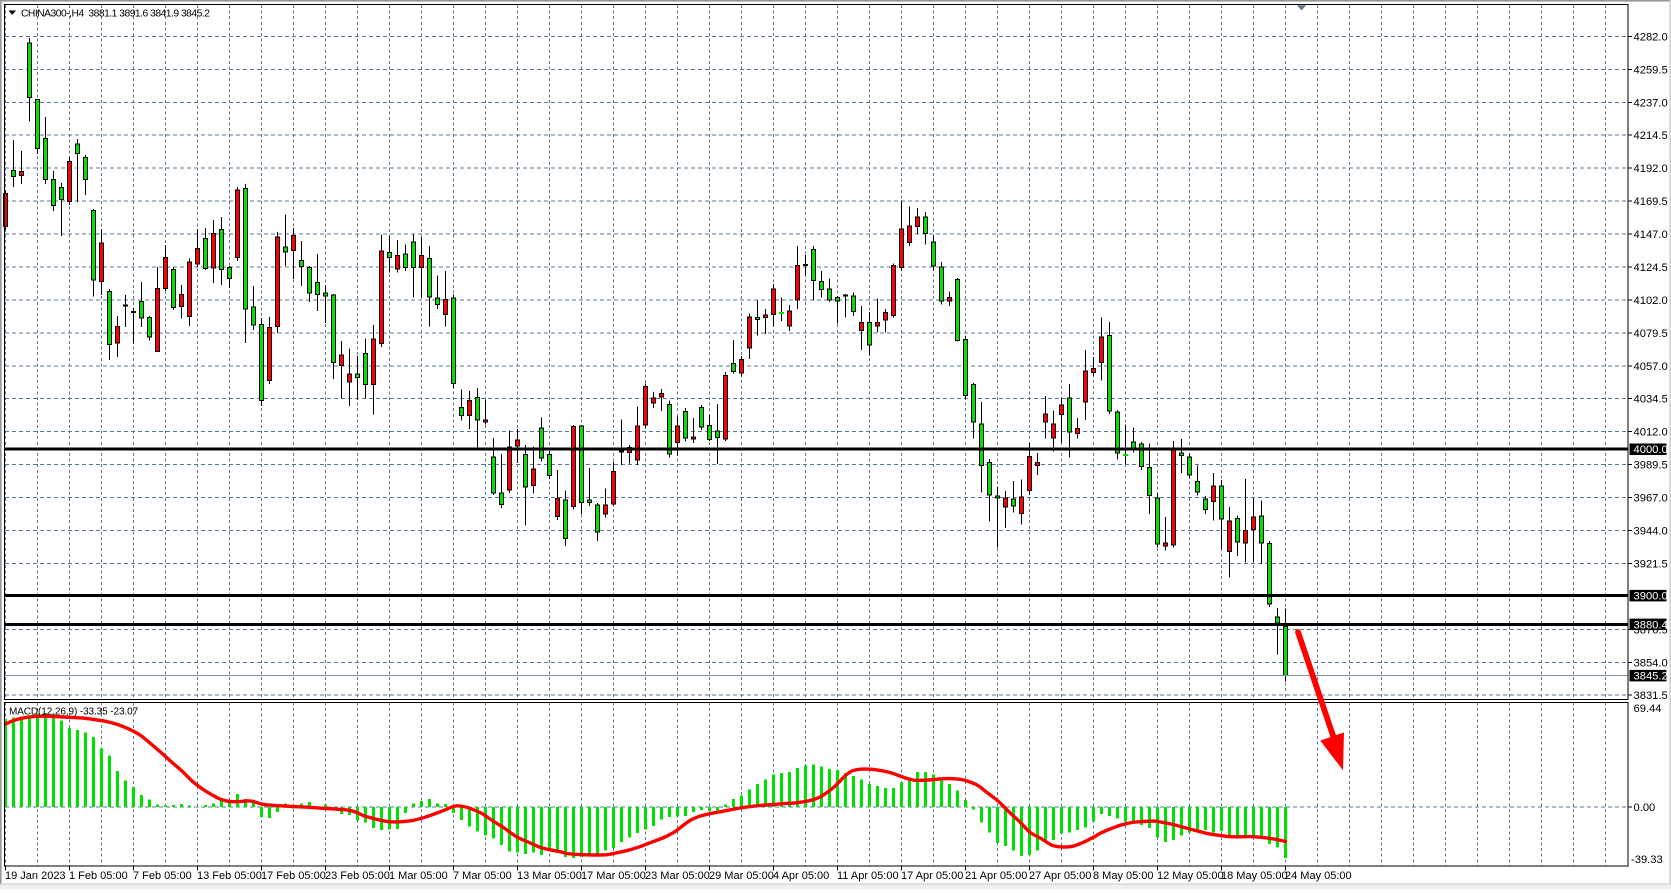 The image size is (1671, 894). What do you see at coordinates (482, 876) in the screenshot?
I see `svg-text: 7 Mar 05:00` at bounding box center [482, 876].